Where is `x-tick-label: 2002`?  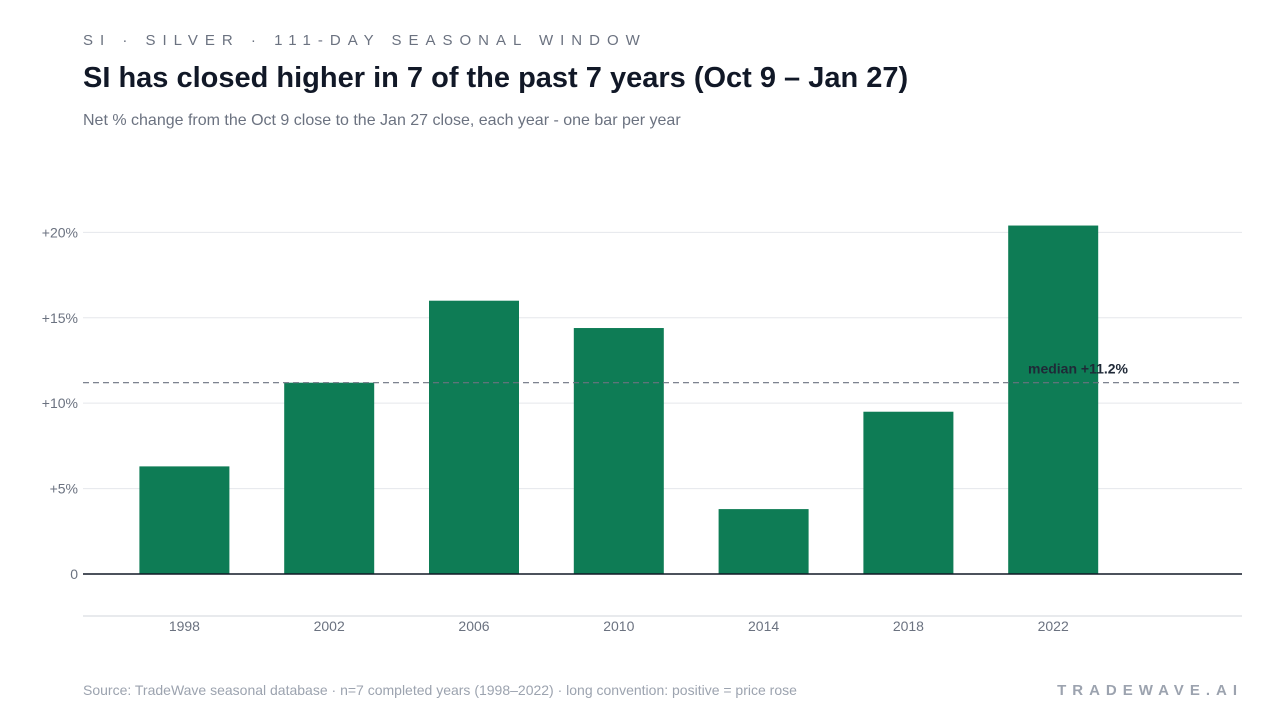
x-tick-label: 2002 is located at coordinates (329, 626).